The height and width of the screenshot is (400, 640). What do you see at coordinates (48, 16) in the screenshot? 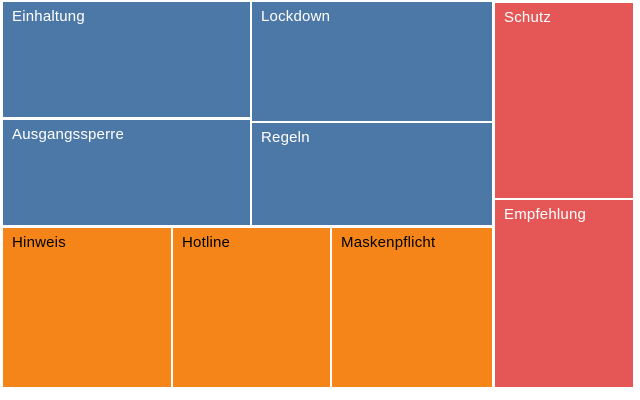
I see `treemap-cell-label: Einhaltung` at bounding box center [48, 16].